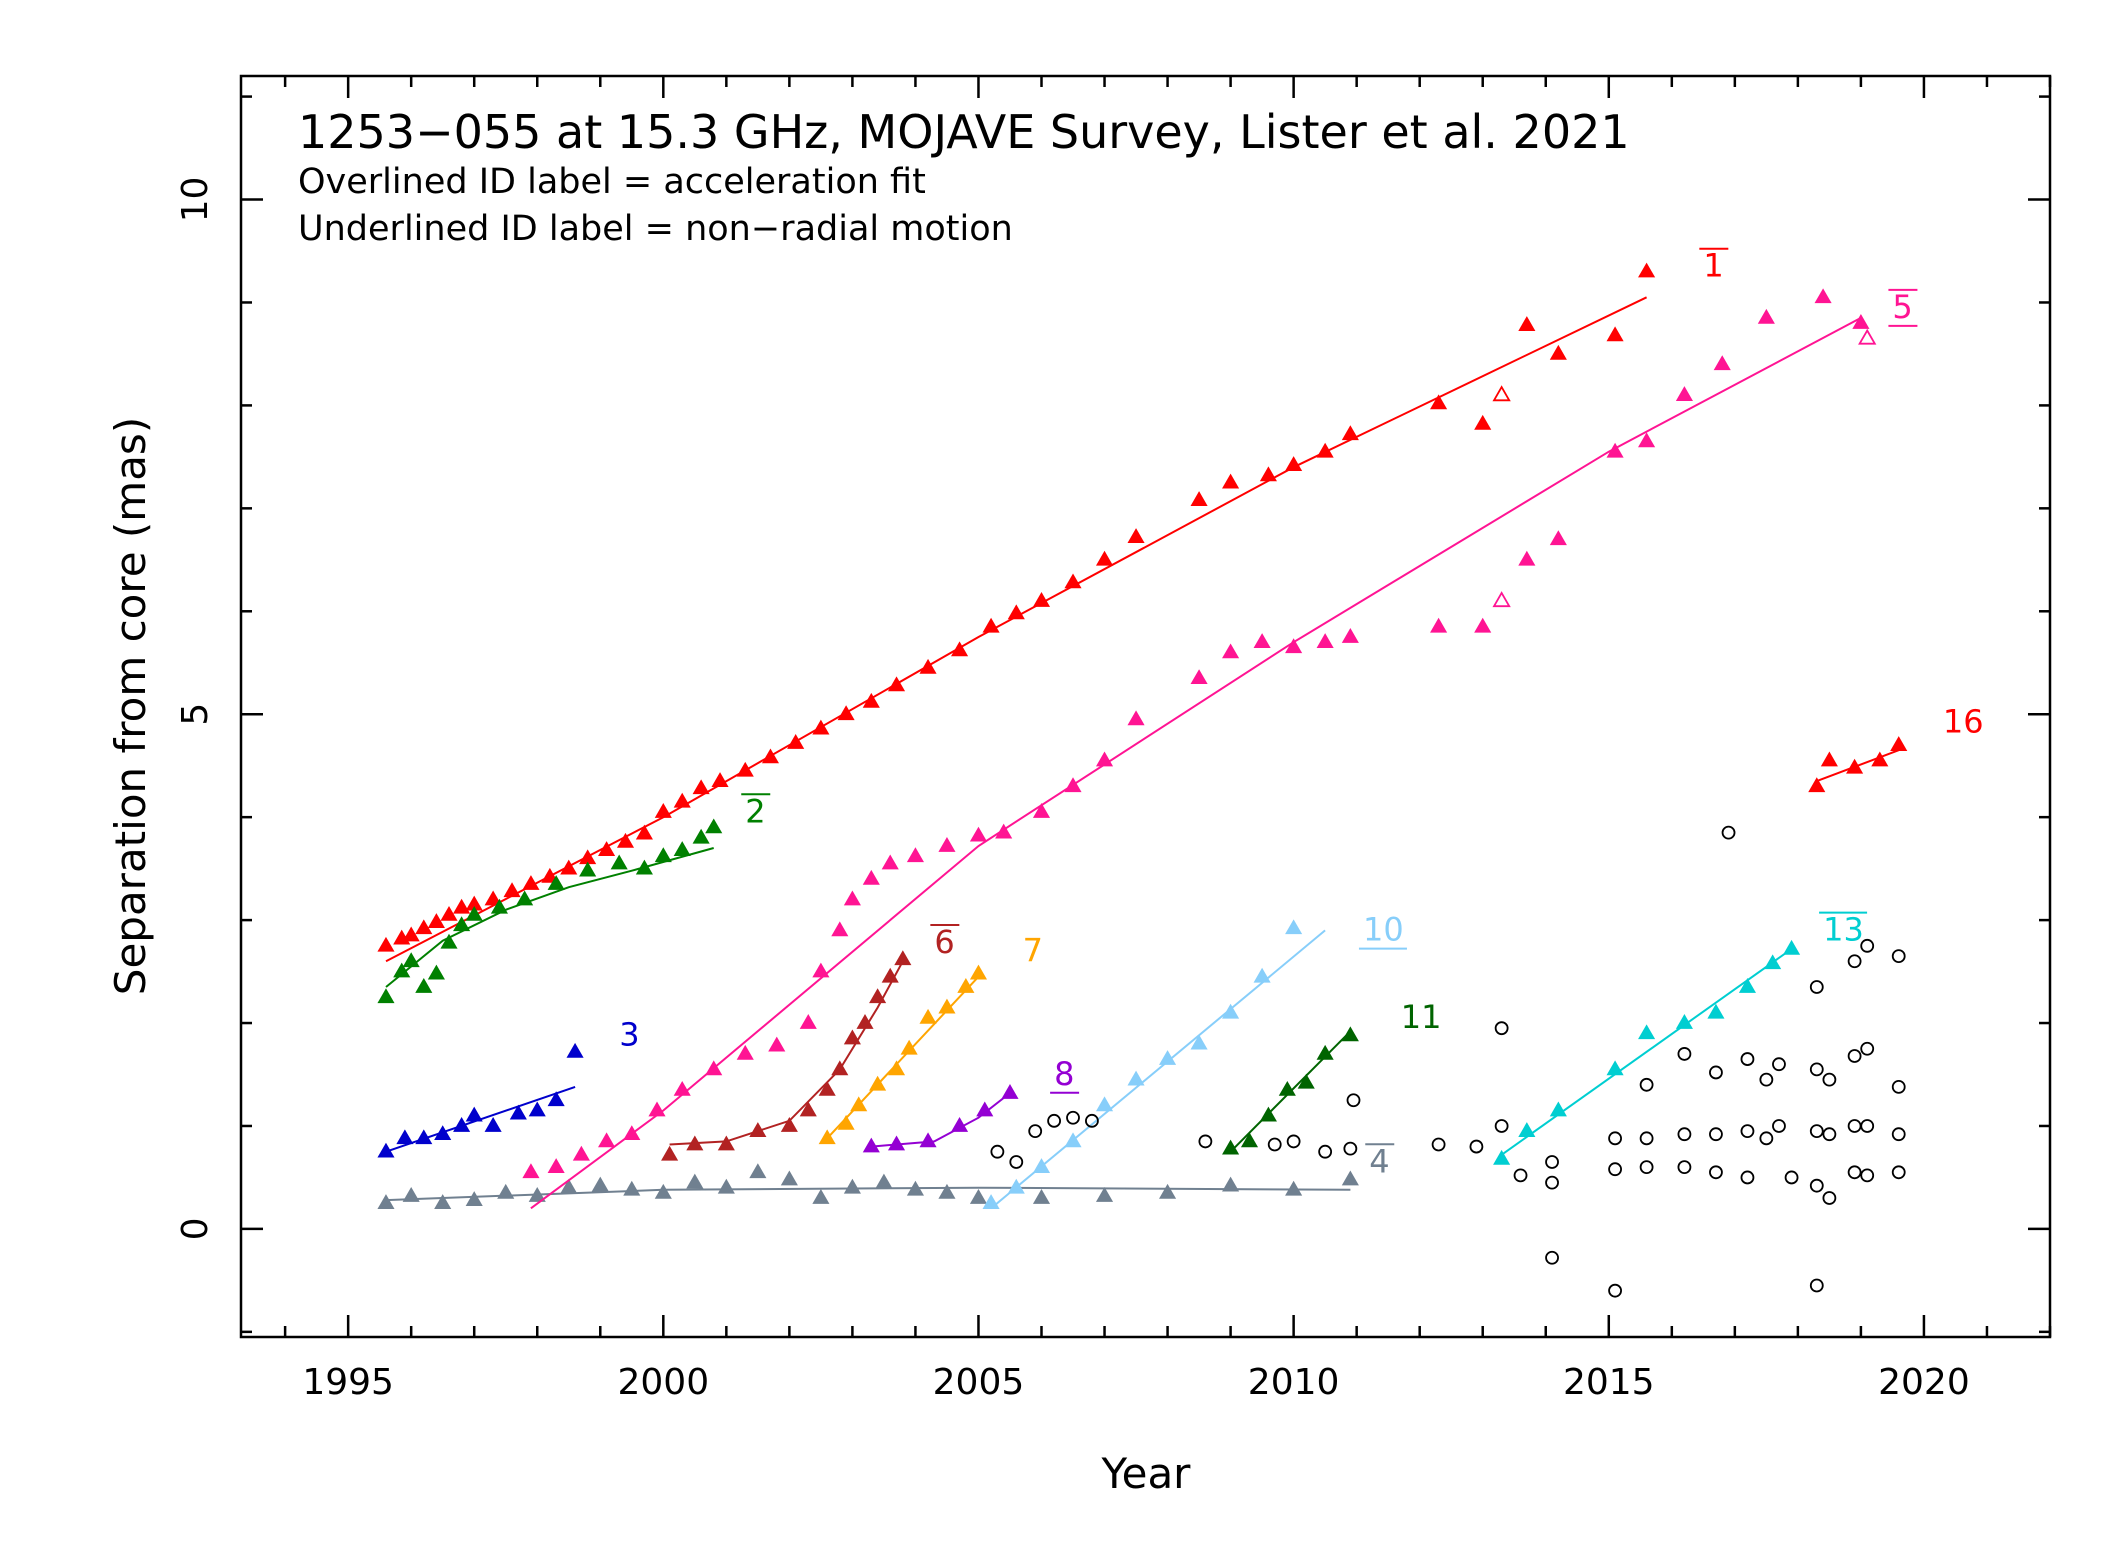  I want to click on id-label-10: 10, so click(1382, 930).